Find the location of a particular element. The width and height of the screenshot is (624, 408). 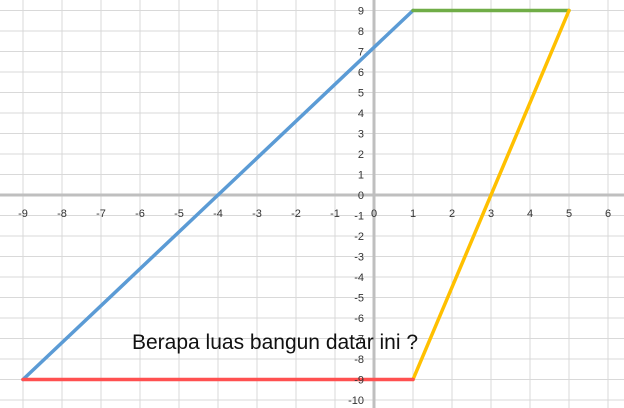

y-tick-label: 1 is located at coordinates (361, 176).